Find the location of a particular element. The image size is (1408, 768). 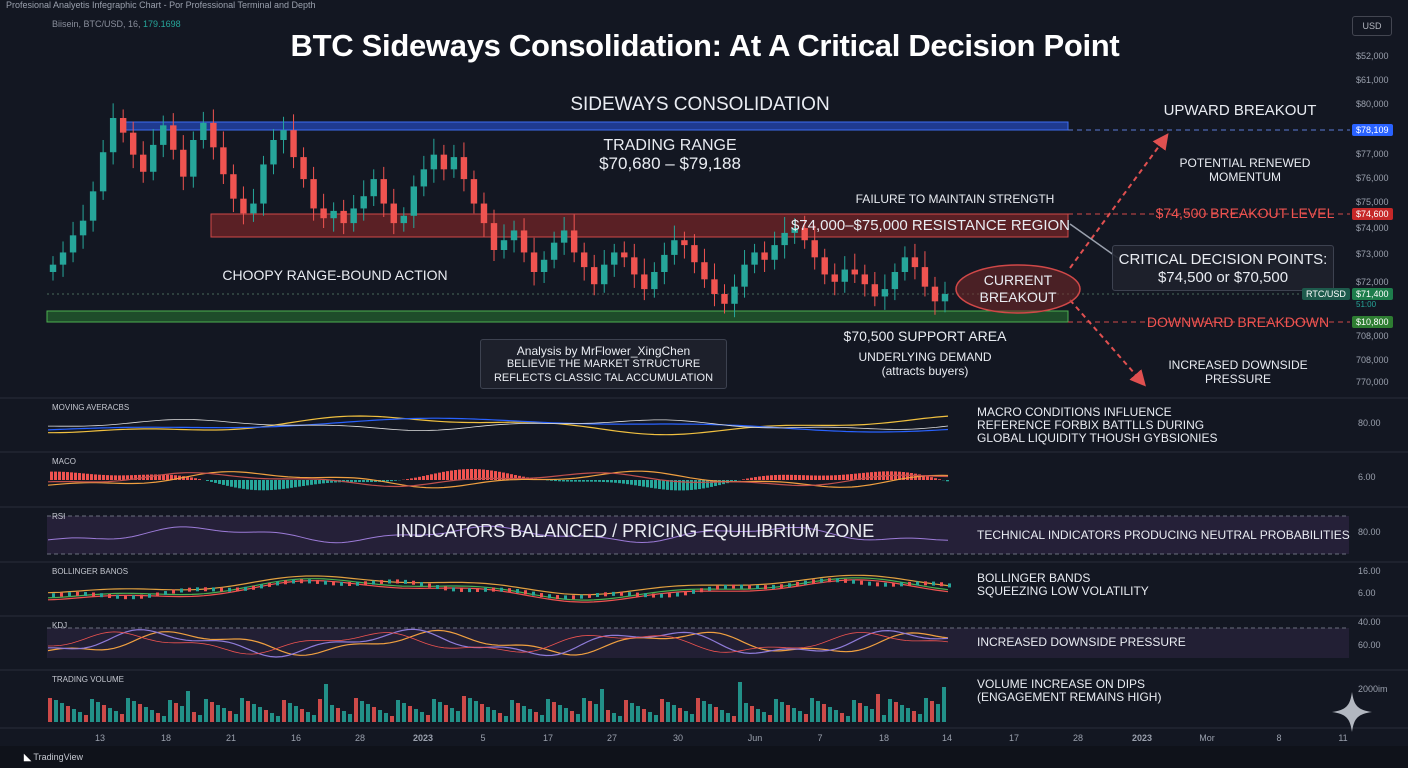

axis-lbl price-axis-label: $61,000 is located at coordinates (1372, 80).